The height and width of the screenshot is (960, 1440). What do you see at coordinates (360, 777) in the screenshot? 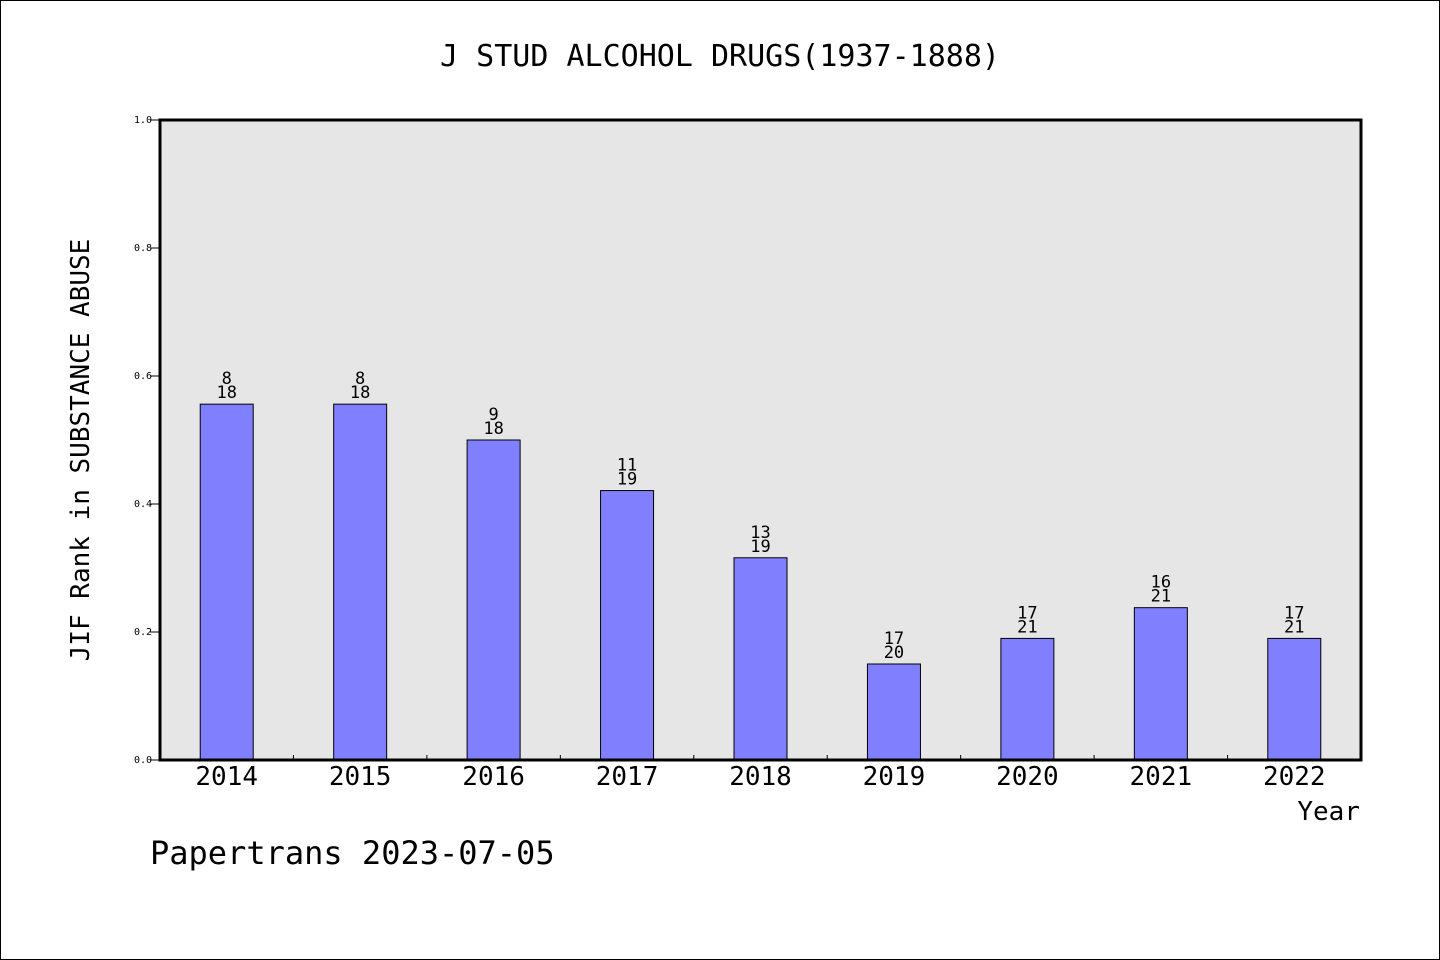
I see `x-tick-label-2015: 2015` at bounding box center [360, 777].